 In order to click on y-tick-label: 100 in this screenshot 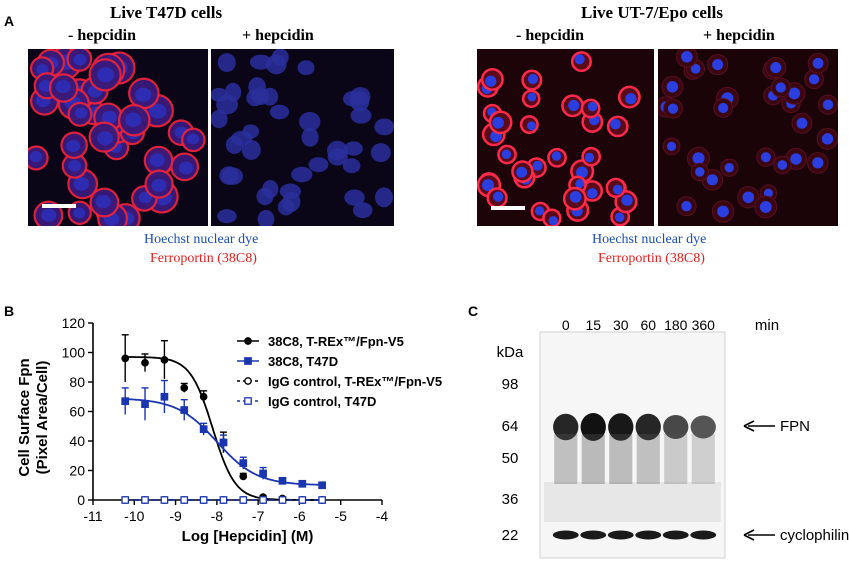, I will do `click(74, 353)`.